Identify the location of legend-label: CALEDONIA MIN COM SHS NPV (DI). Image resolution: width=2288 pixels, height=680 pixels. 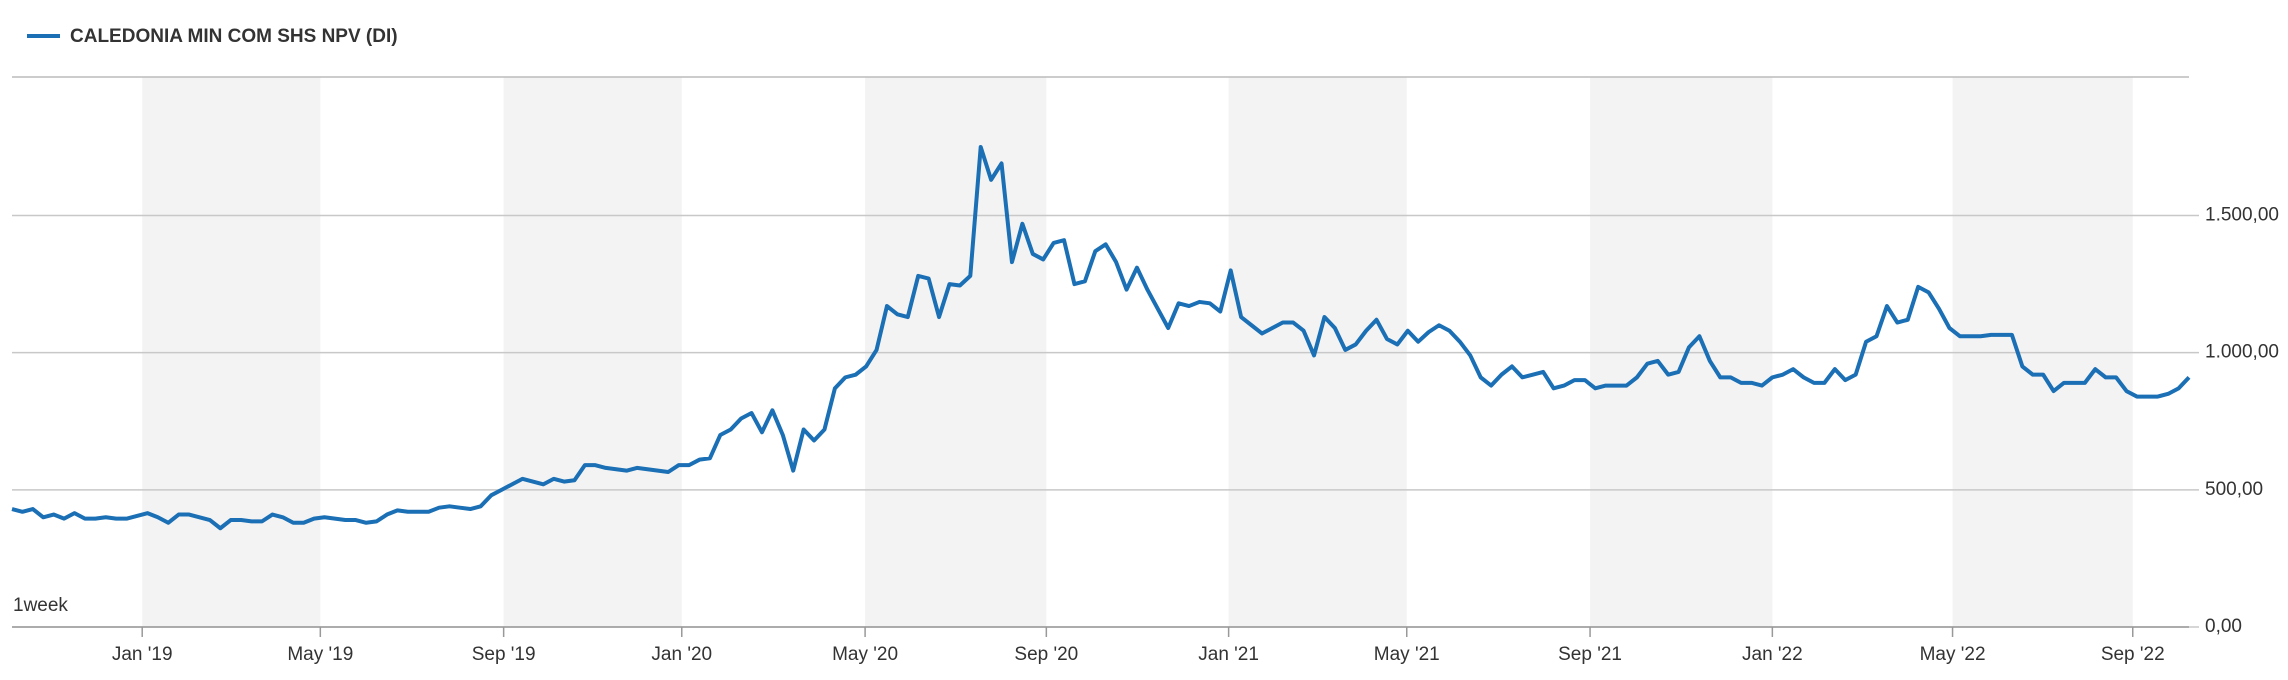
(234, 36).